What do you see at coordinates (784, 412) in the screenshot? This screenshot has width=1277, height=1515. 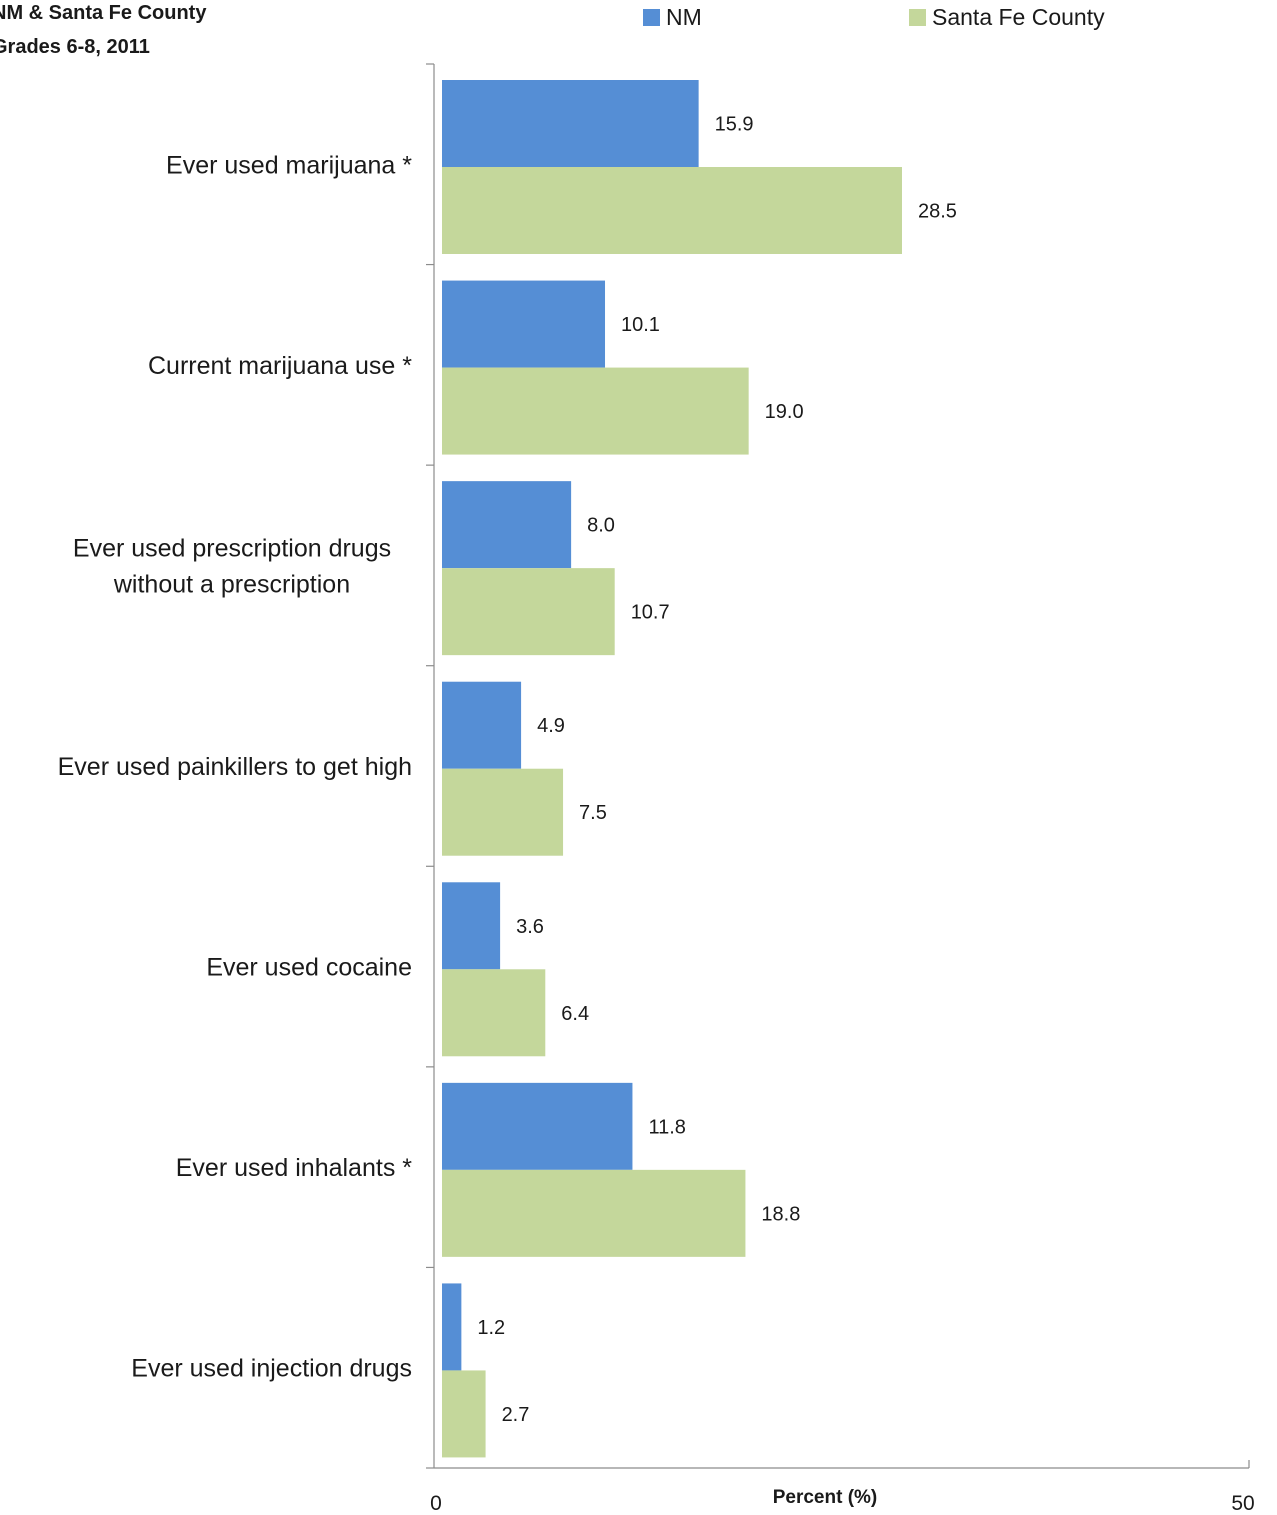 I see `data-label-santa-fe: 19.0` at bounding box center [784, 412].